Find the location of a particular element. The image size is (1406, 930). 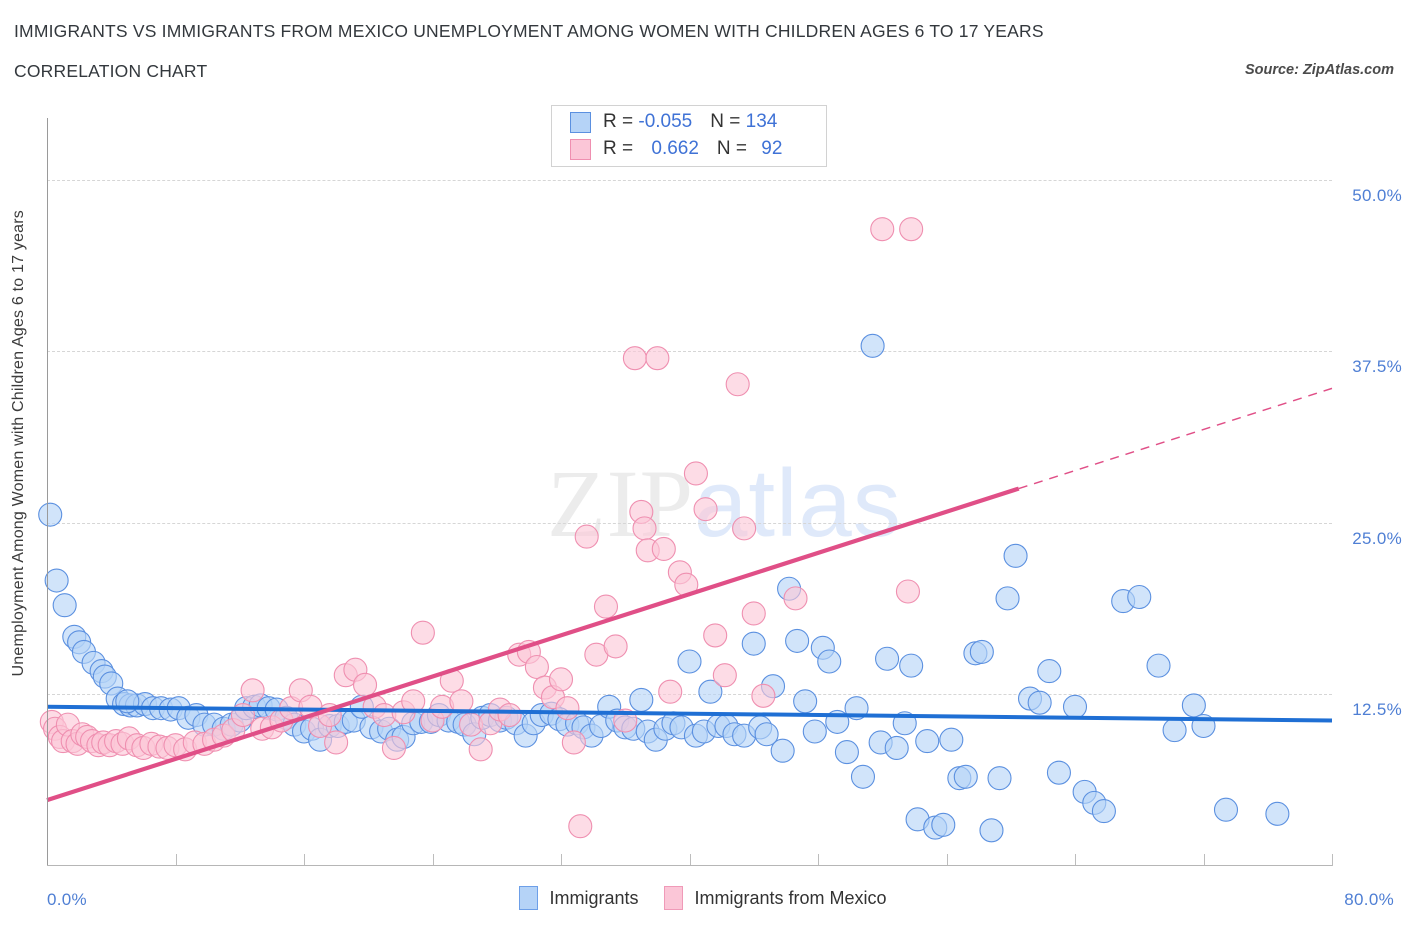

legend-item-immigrants-mexico: Immigrants from Mexico is located at coordinates (775, 898).